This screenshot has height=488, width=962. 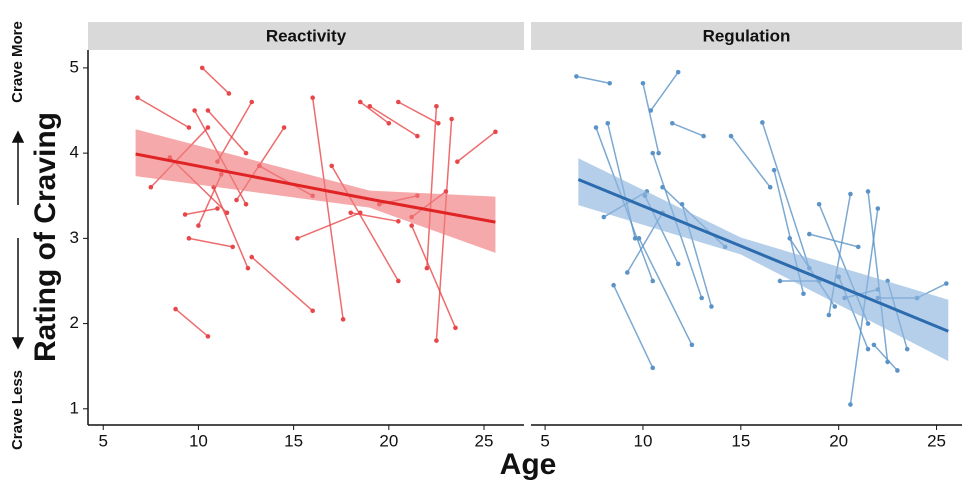 I want to click on strip-title: Regulation, so click(x=747, y=35).